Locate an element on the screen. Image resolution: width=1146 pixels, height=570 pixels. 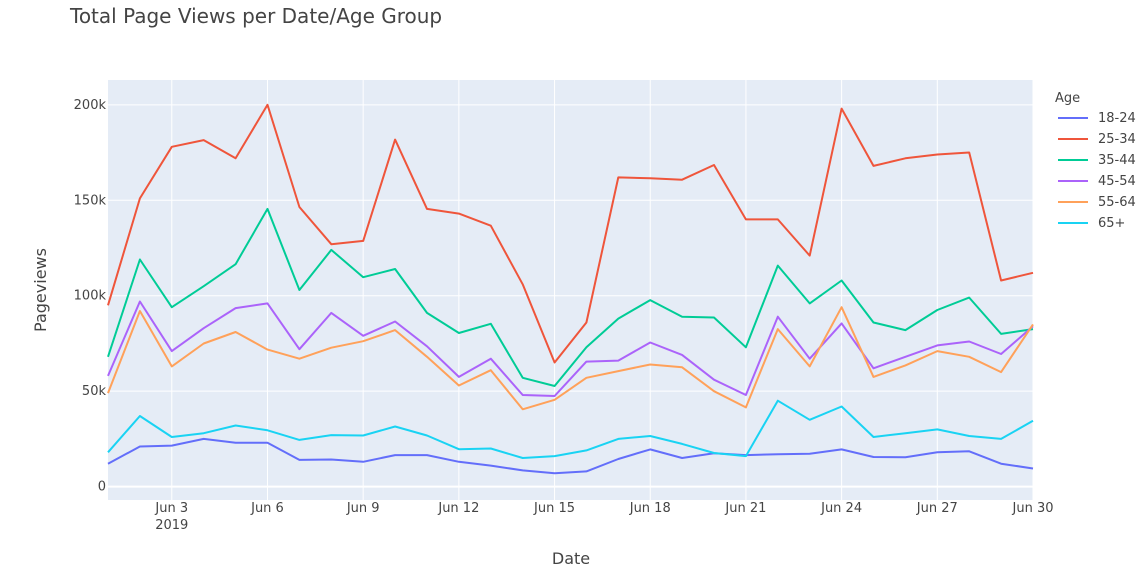
y-tick-label: 100k is located at coordinates (90, 296).